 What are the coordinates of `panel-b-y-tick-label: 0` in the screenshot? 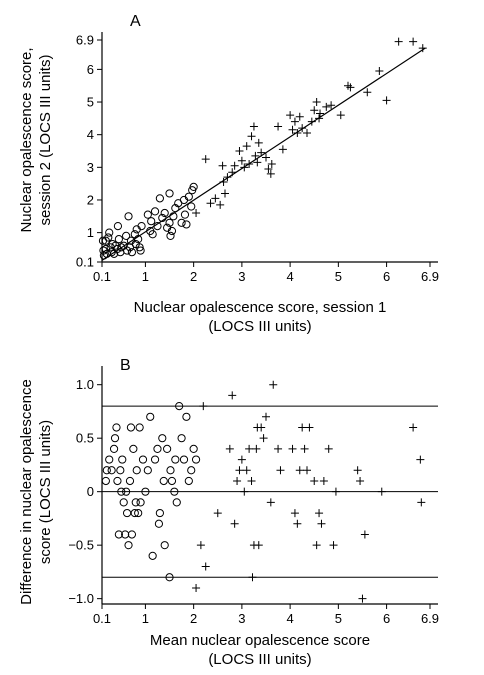 It's located at (90, 491).